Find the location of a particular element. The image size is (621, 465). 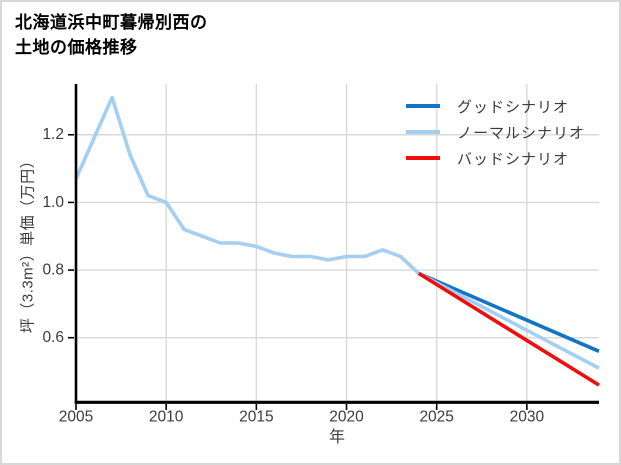

y-tick-labels: 0.6 0.8 1.0 1.2 is located at coordinates (53, 236).